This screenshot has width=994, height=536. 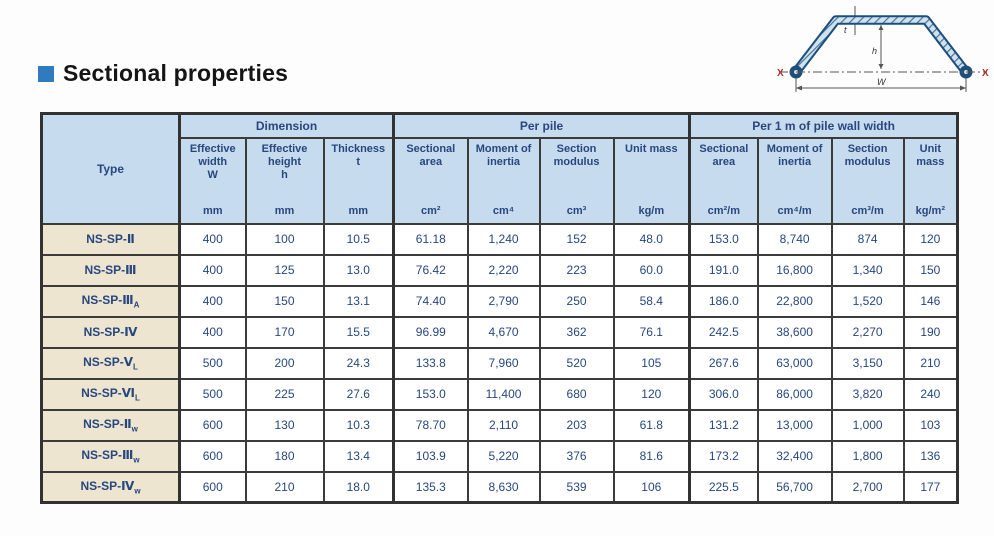 What do you see at coordinates (794, 332) in the screenshot?
I see `value-cell: 38,600` at bounding box center [794, 332].